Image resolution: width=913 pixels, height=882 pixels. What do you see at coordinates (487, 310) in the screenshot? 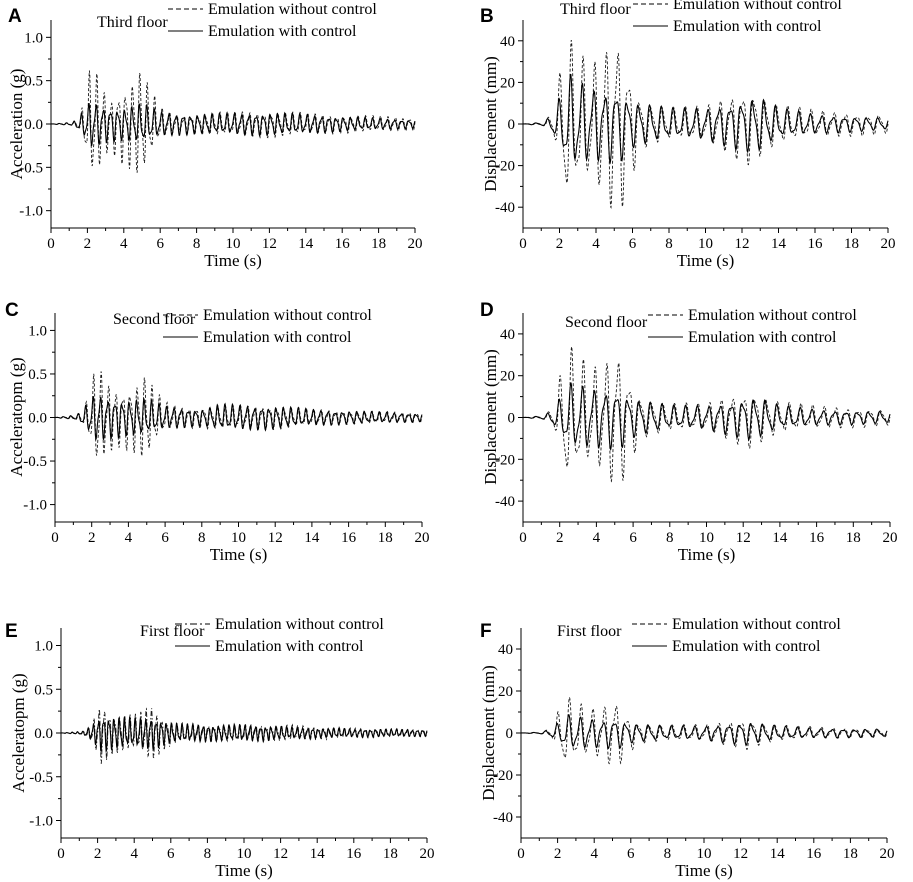
I see `panel-letter: D` at bounding box center [487, 310].